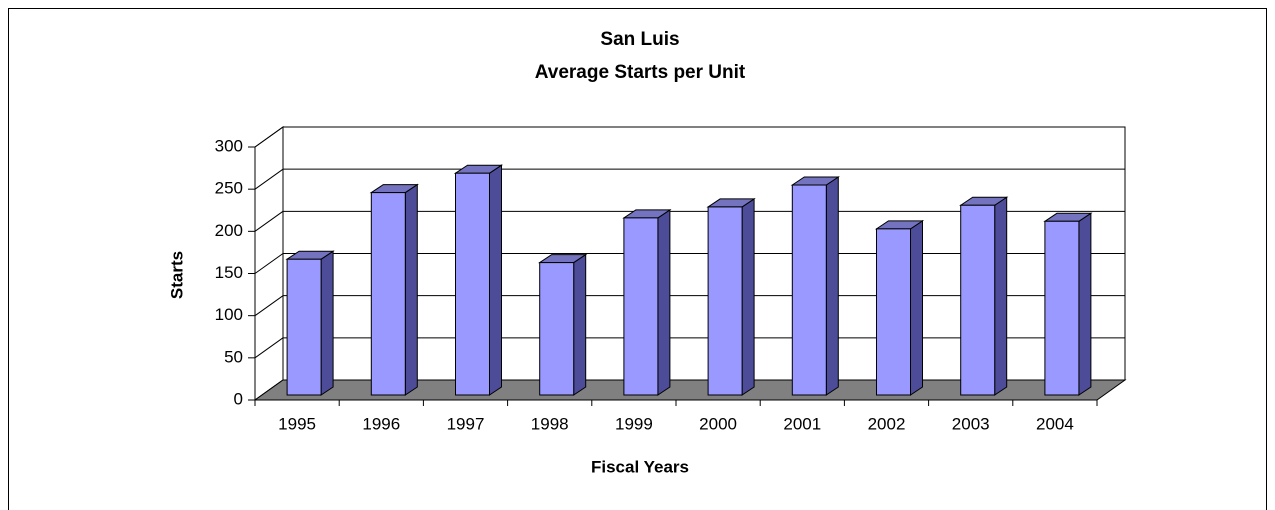 This screenshot has width=1275, height=510. Describe the element at coordinates (229, 314) in the screenshot. I see `y-tick-label: 100` at that location.